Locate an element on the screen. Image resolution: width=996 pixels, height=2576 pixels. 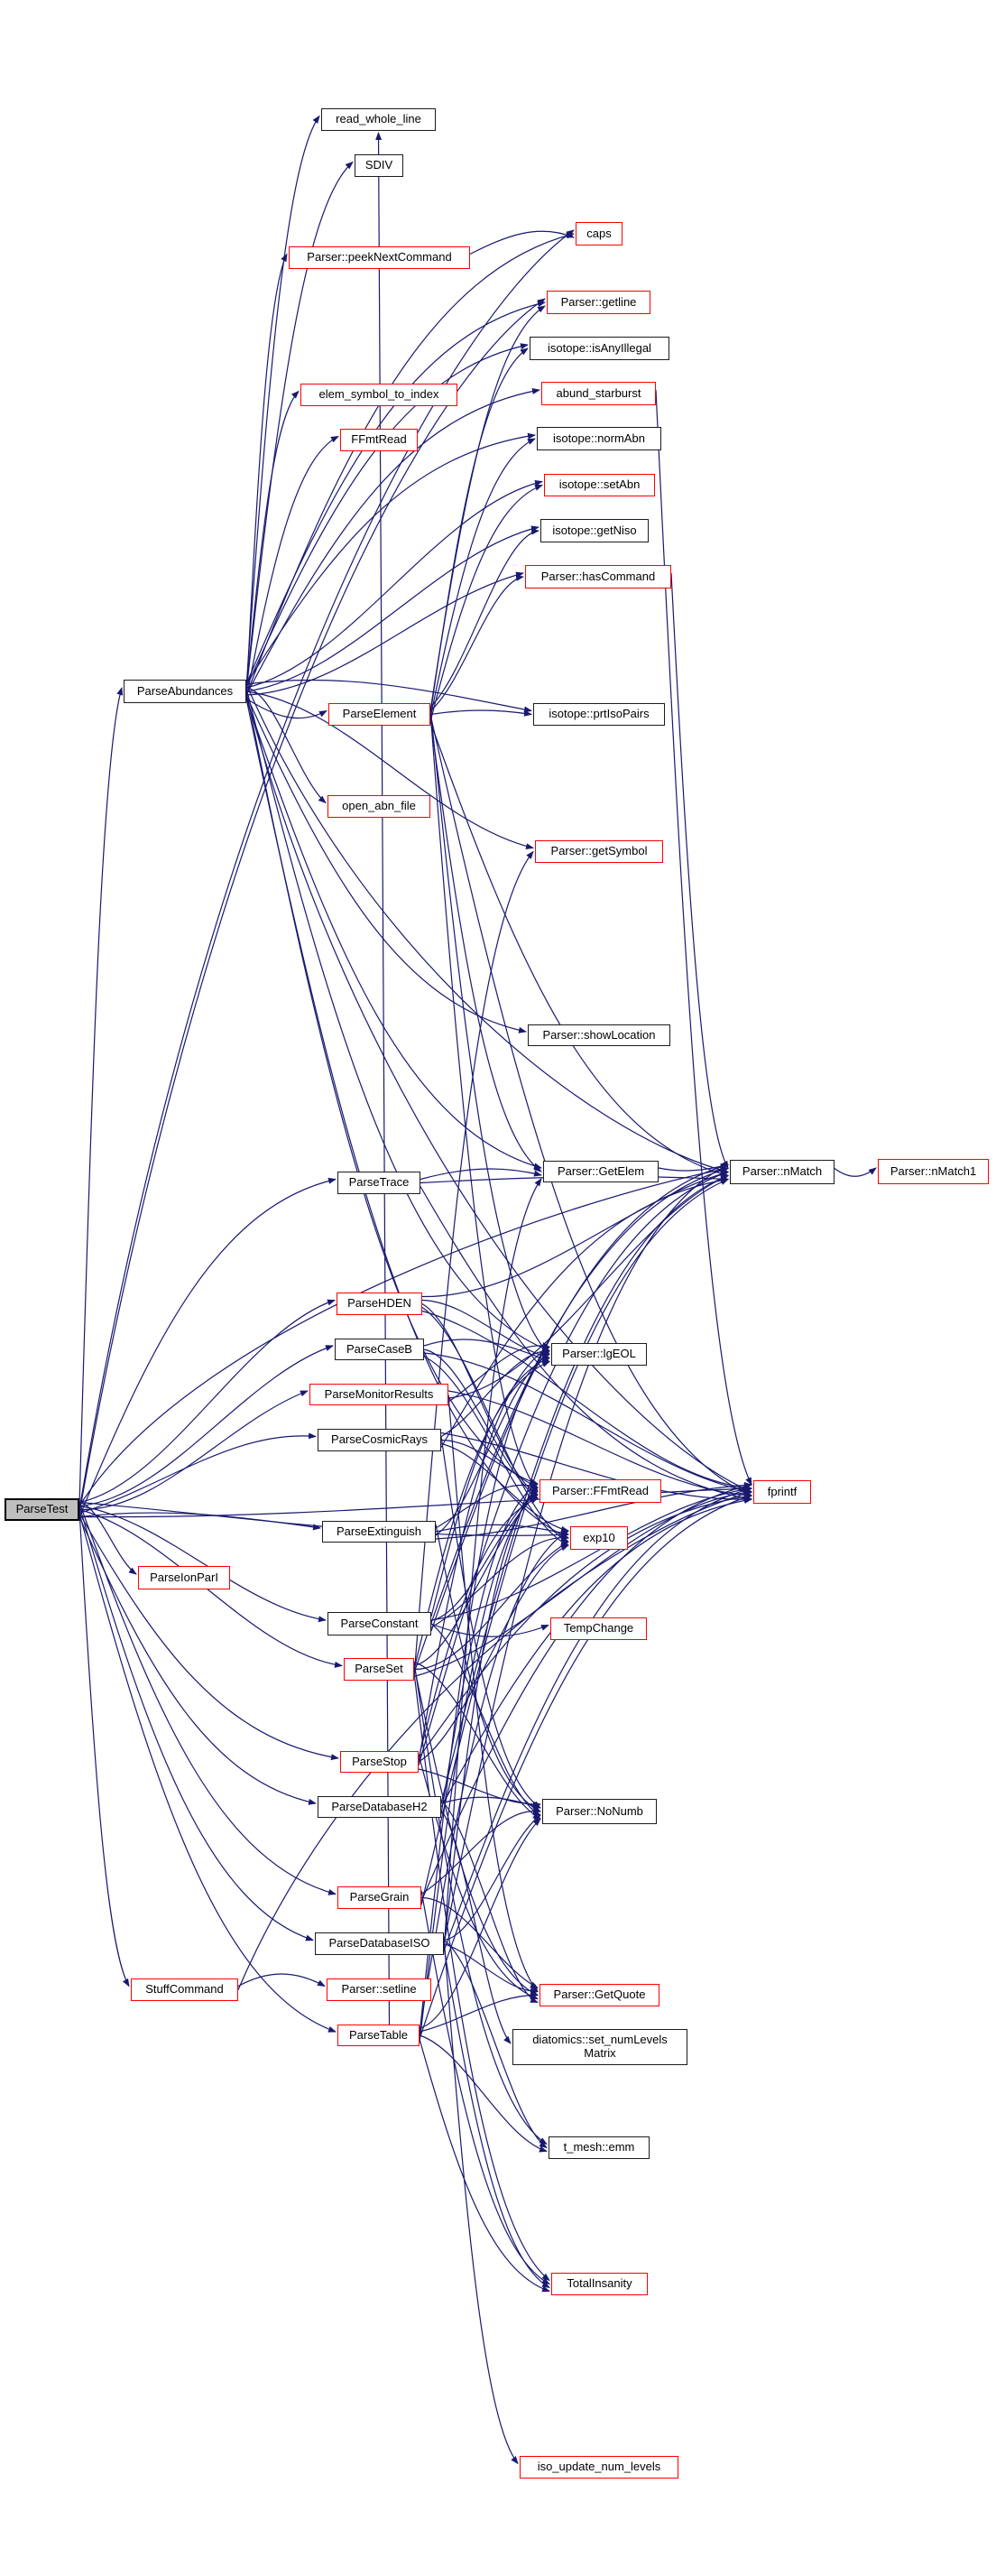
edge-pset-fprintf is located at coordinates (582, 1583).